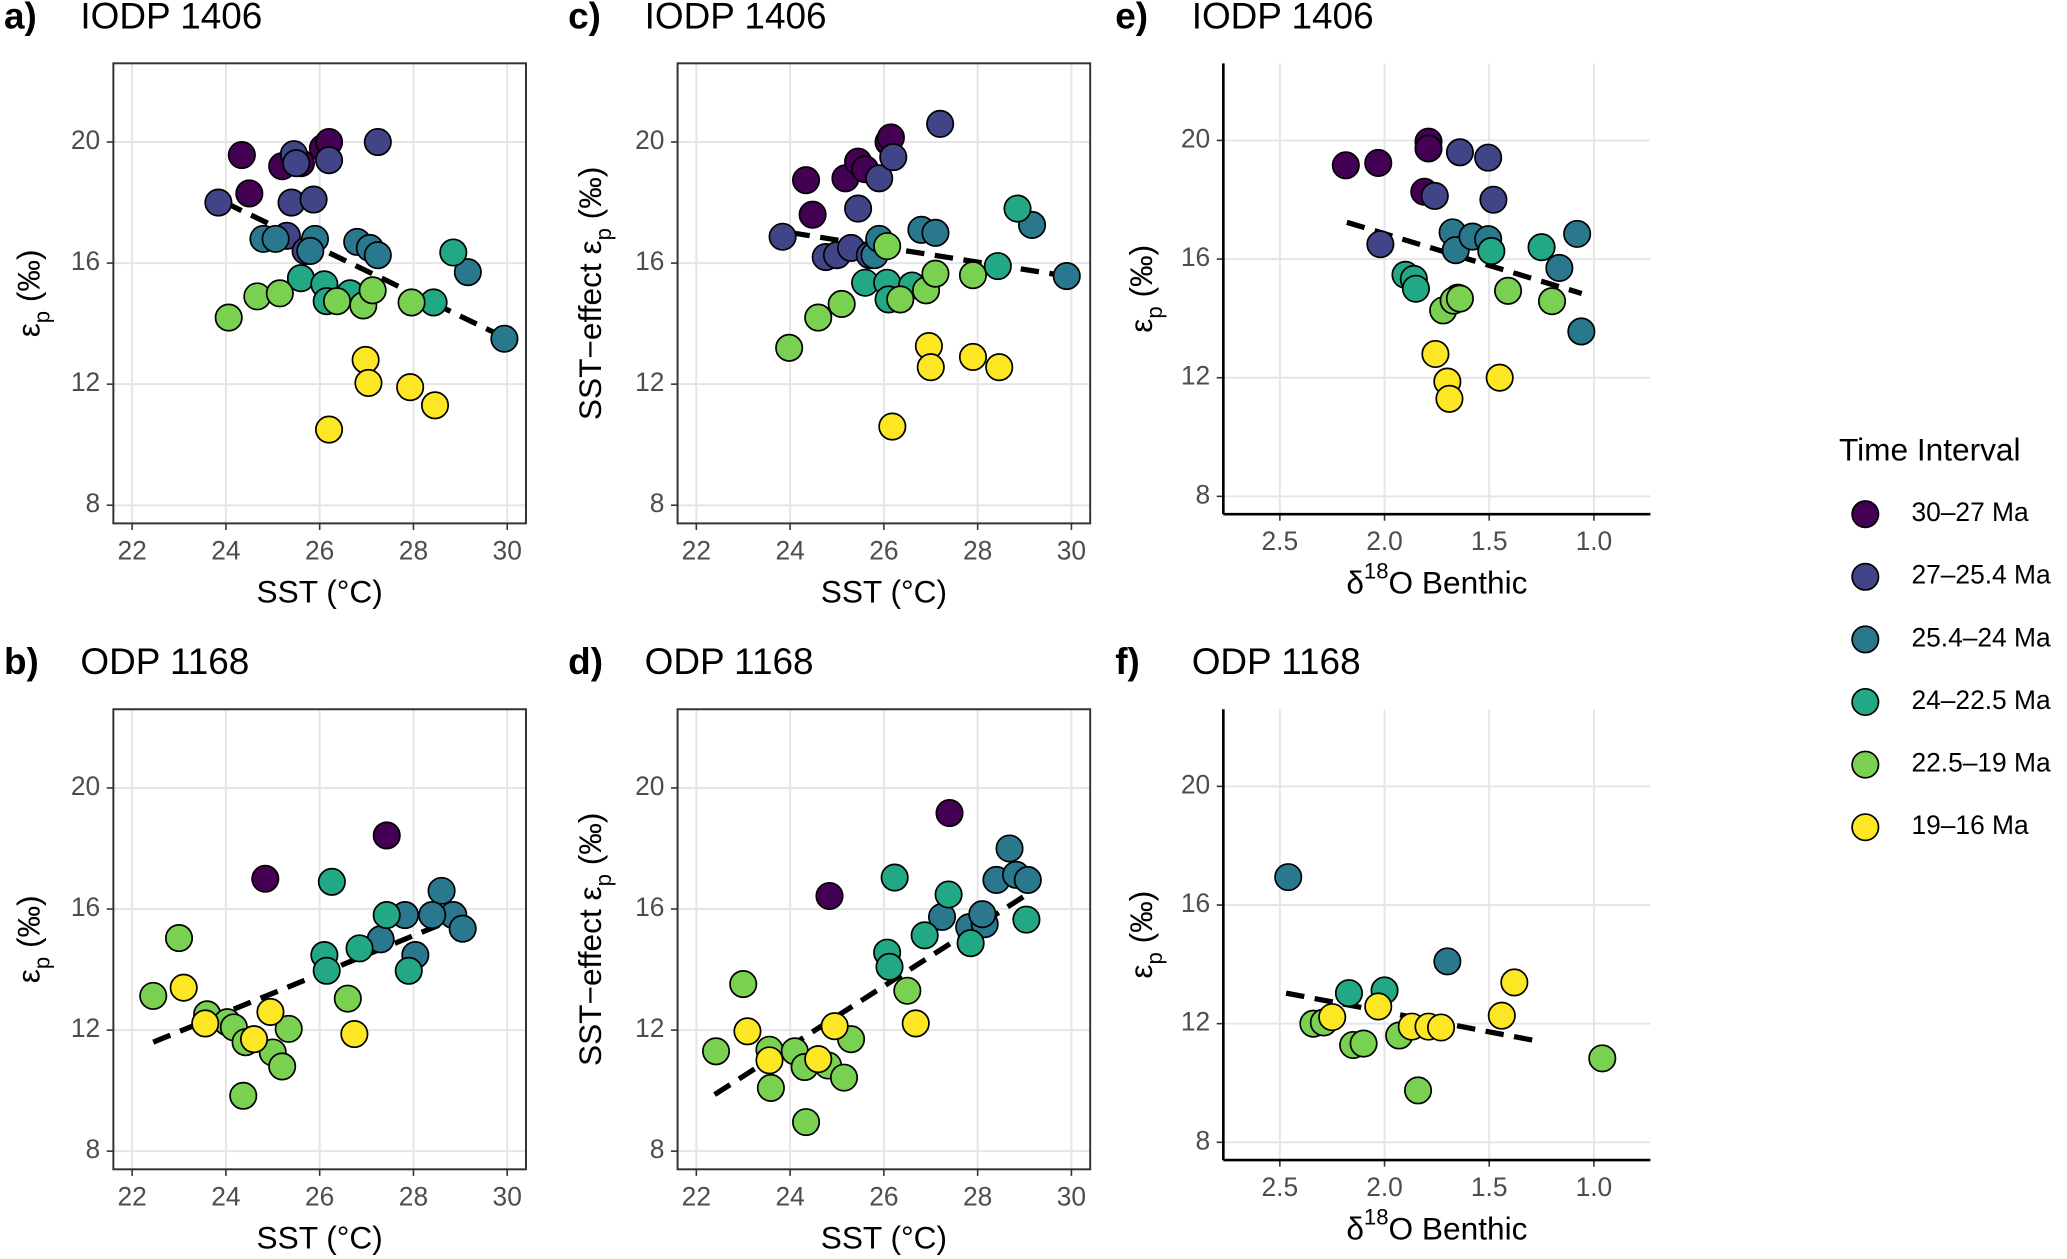 The width and height of the screenshot is (2067, 1259). Describe the element at coordinates (1276, 661) in the screenshot. I see `panel-title: ODP 1168` at that location.